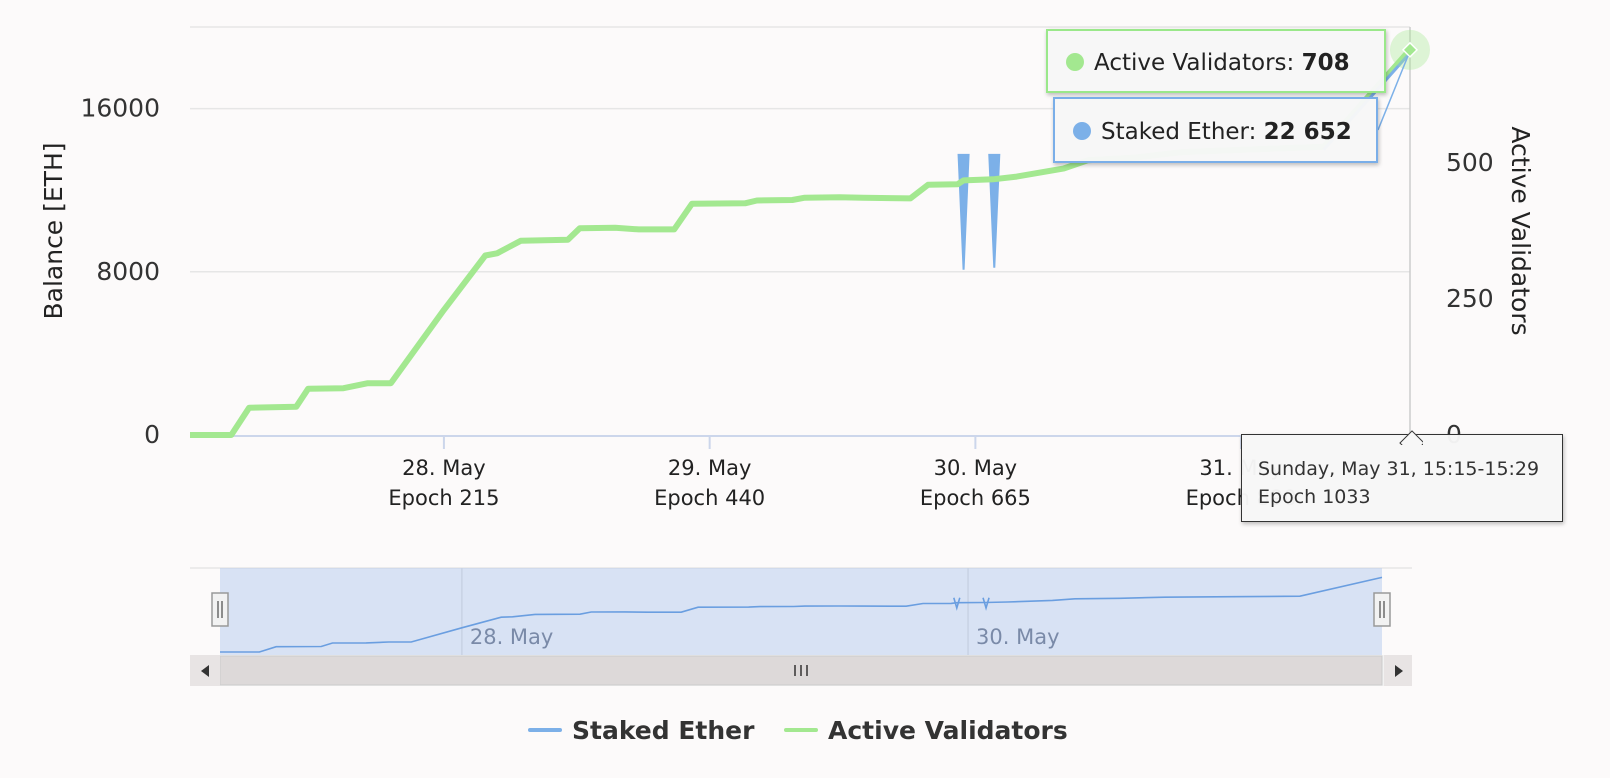 The width and height of the screenshot is (1610, 778). I want to click on tooltip-validators-value: 708, so click(1325, 63).